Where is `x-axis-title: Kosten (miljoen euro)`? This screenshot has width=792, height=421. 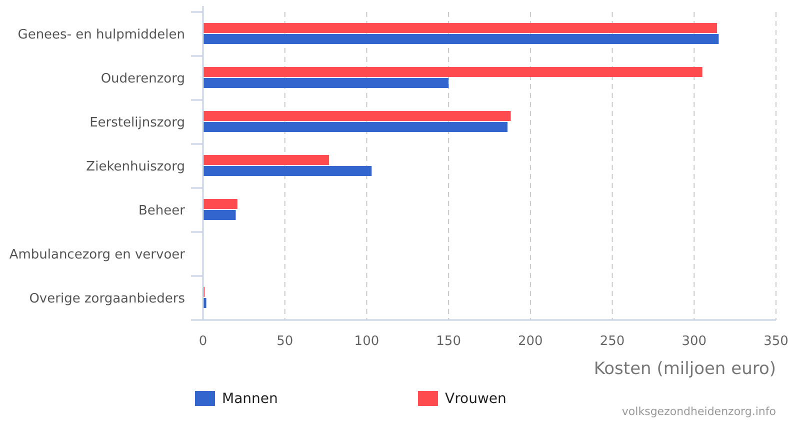
x-axis-title: Kosten (miljoen euro) is located at coordinates (685, 369).